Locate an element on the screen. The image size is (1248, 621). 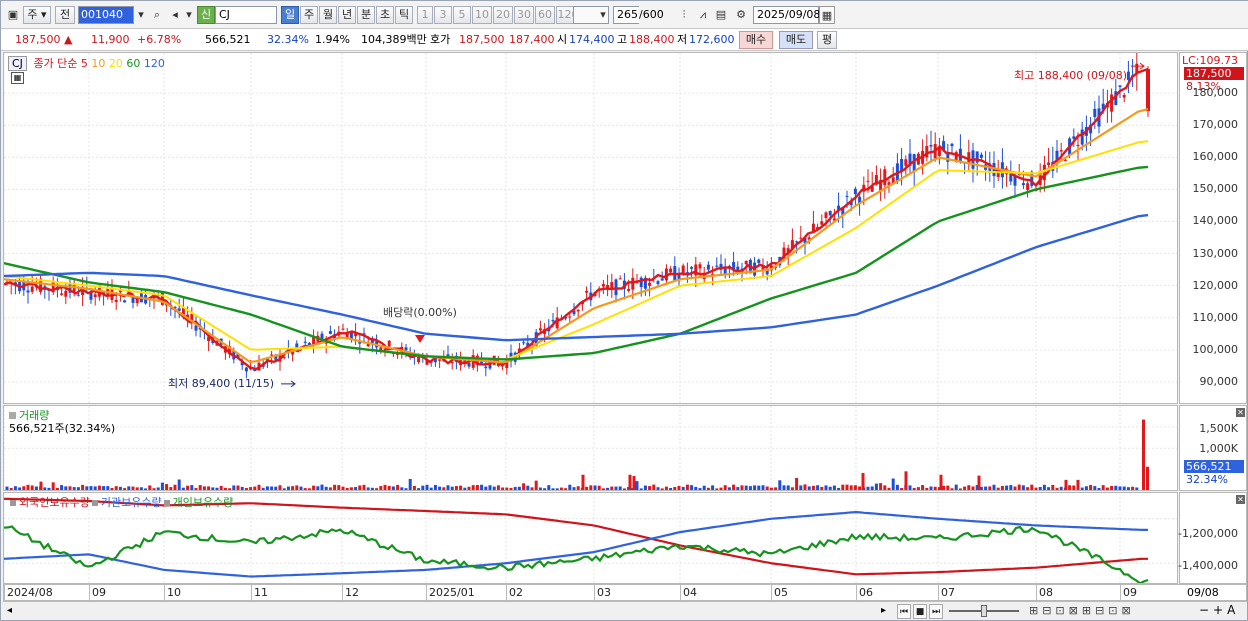
period-tab: 틱 is located at coordinates (404, 15).